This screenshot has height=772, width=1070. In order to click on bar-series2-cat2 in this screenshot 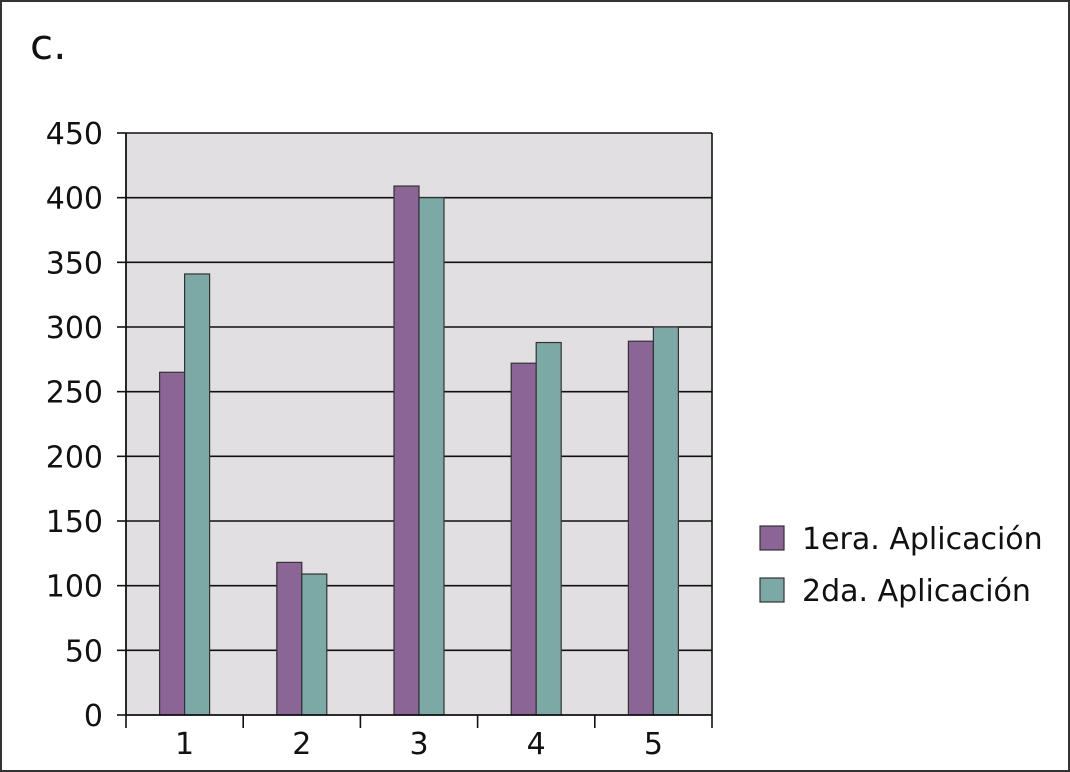, I will do `click(314, 644)`.